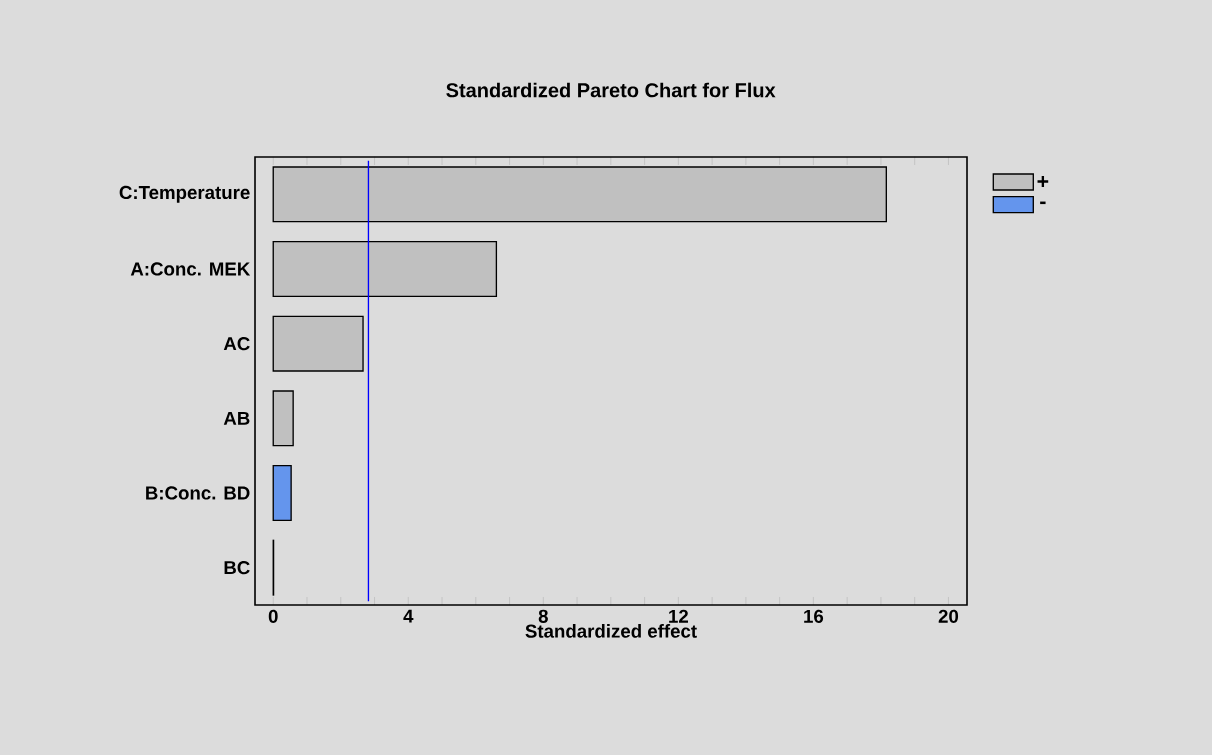 The image size is (1212, 755). What do you see at coordinates (814, 616) in the screenshot?
I see `x-tick-label: 16` at bounding box center [814, 616].